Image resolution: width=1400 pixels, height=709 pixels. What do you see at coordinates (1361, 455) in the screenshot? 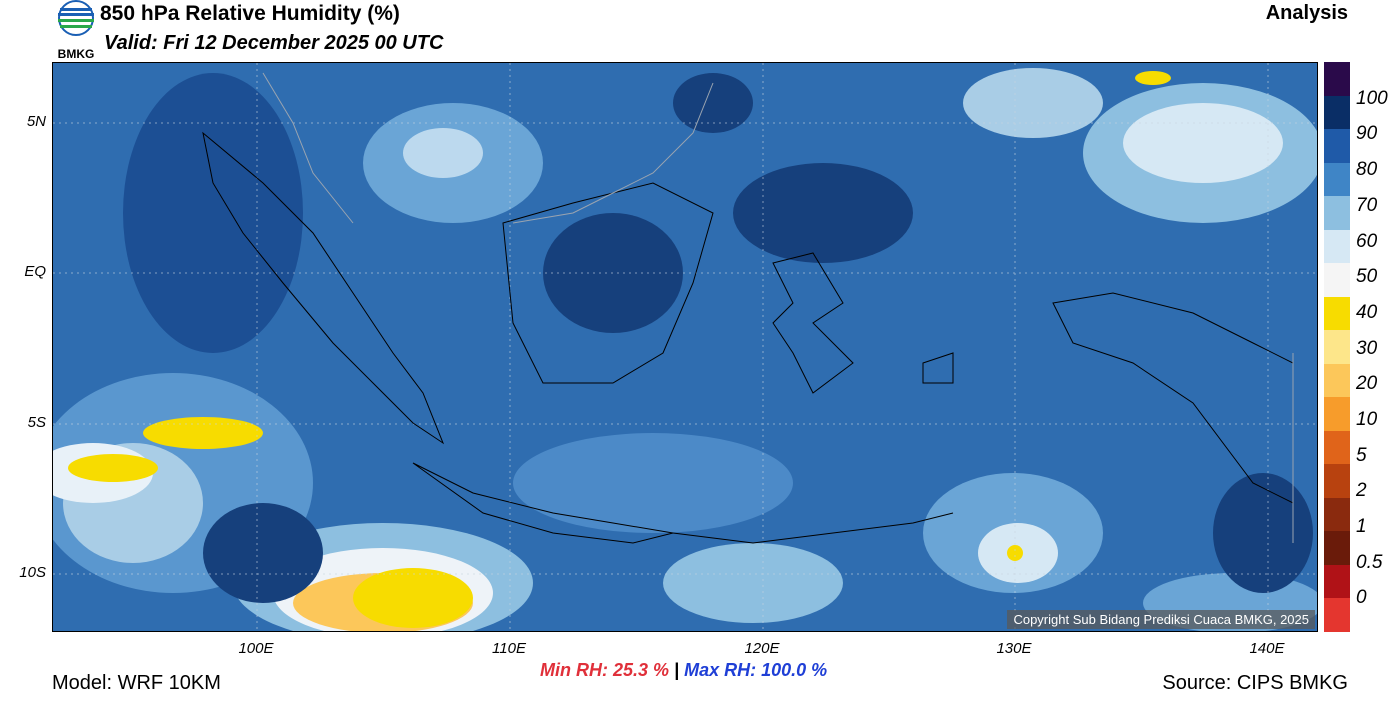
I see `colorbar-label: 5` at bounding box center [1361, 455].